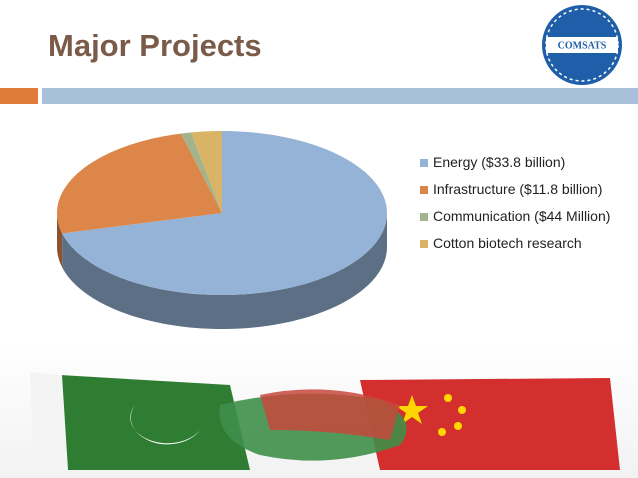 The image size is (638, 478). I want to click on header-bar, so click(340, 96).